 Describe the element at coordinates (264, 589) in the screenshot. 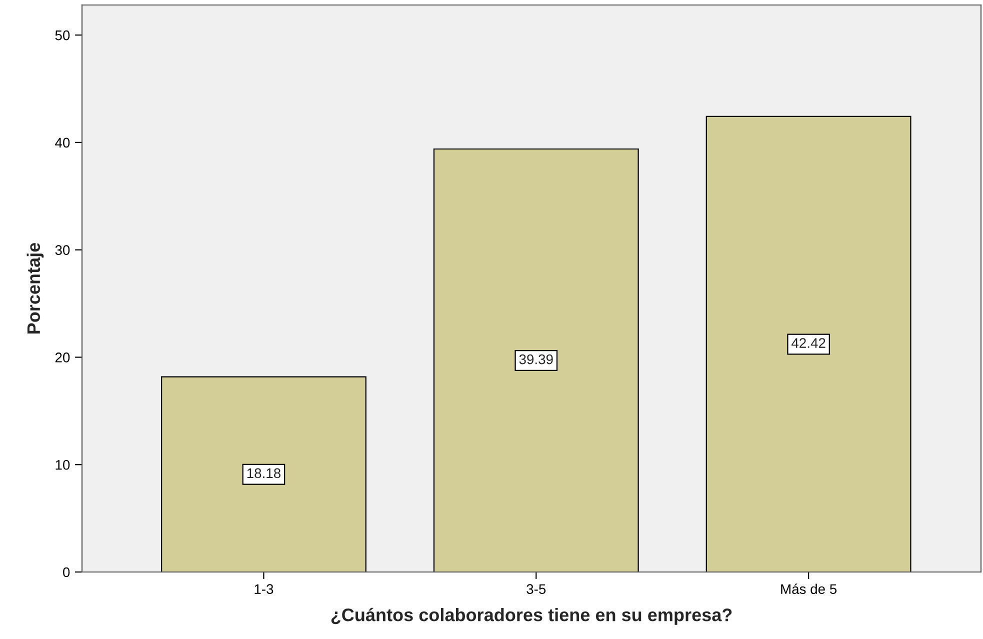

I see `x-tick-label: 1-3` at that location.